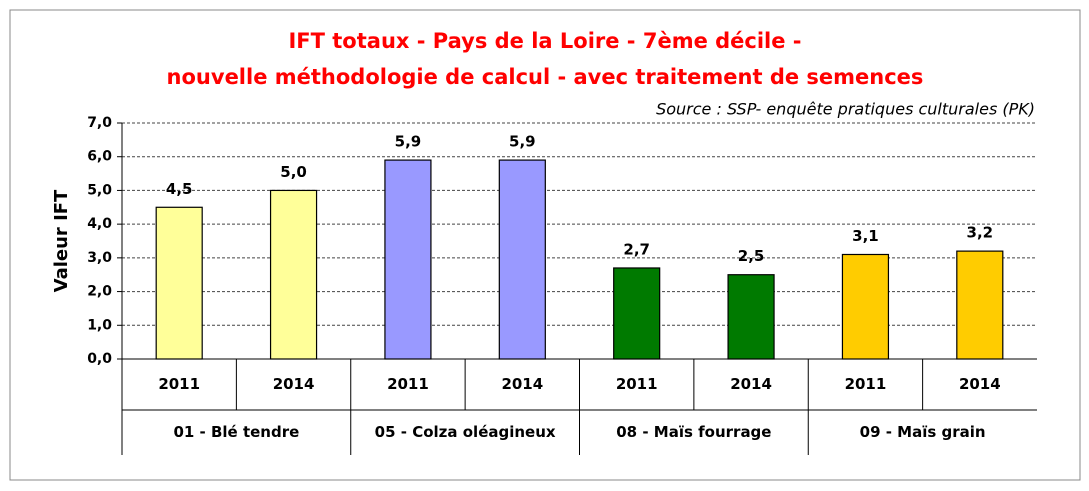 The image size is (1089, 491). Describe the element at coordinates (923, 432) in the screenshot. I see `group-label: 09 - Maïs grain` at that location.